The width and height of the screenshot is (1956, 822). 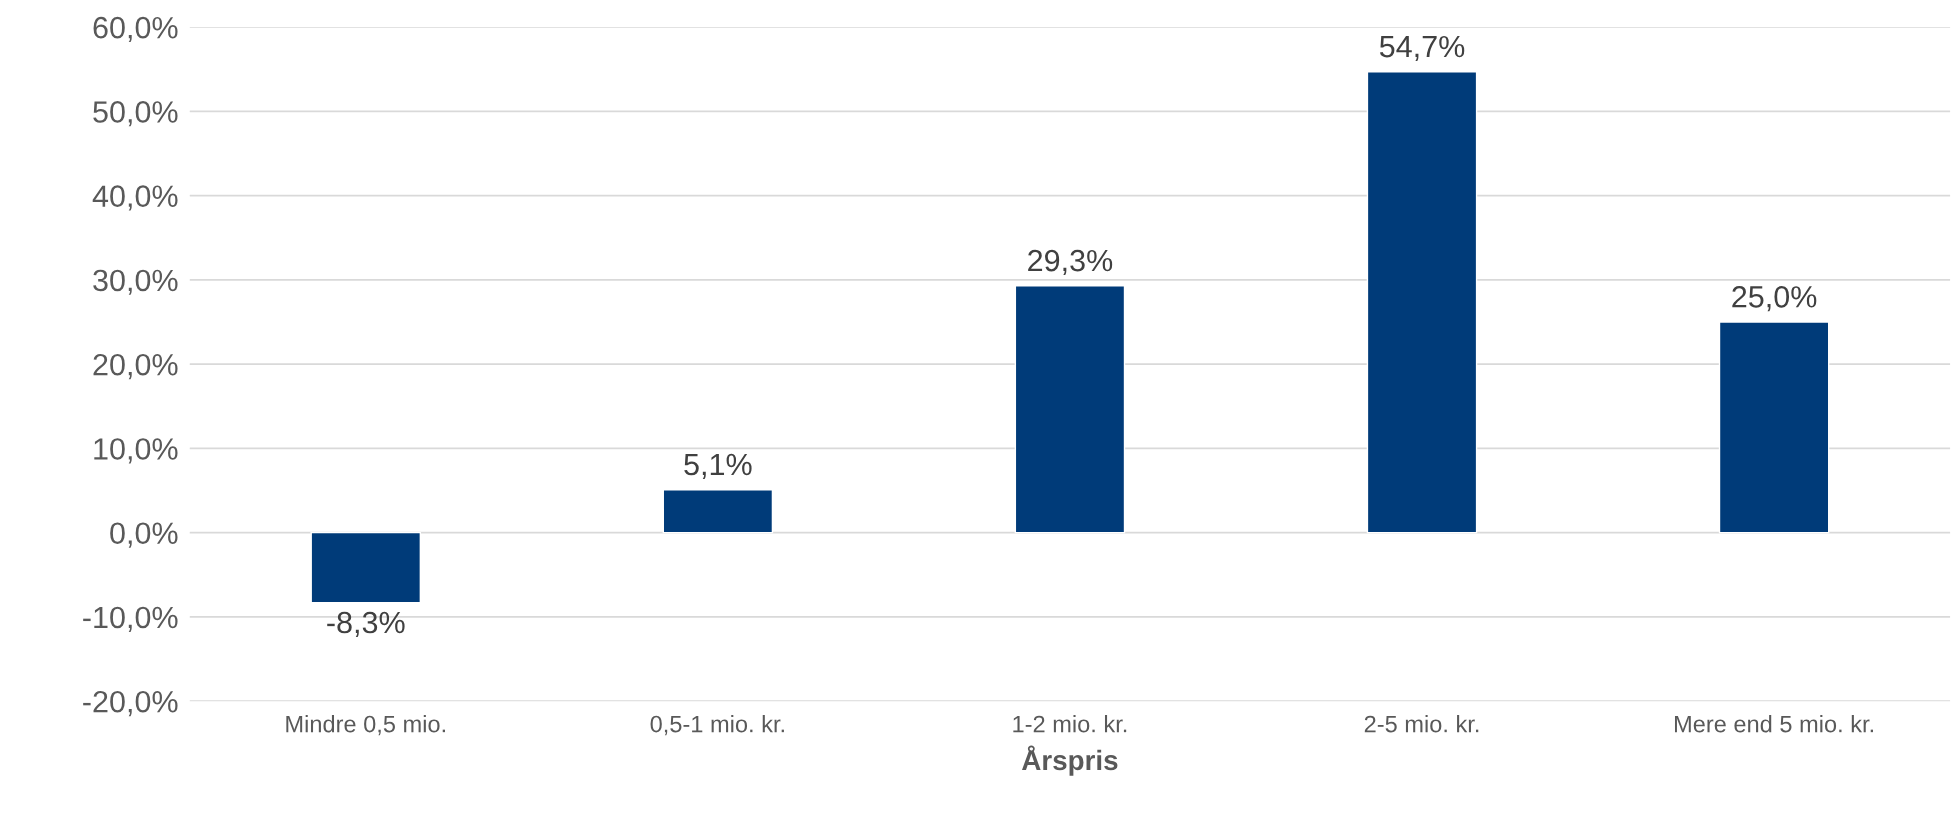 What do you see at coordinates (135, 198) in the screenshot?
I see `y-tick-label: 40,0%` at bounding box center [135, 198].